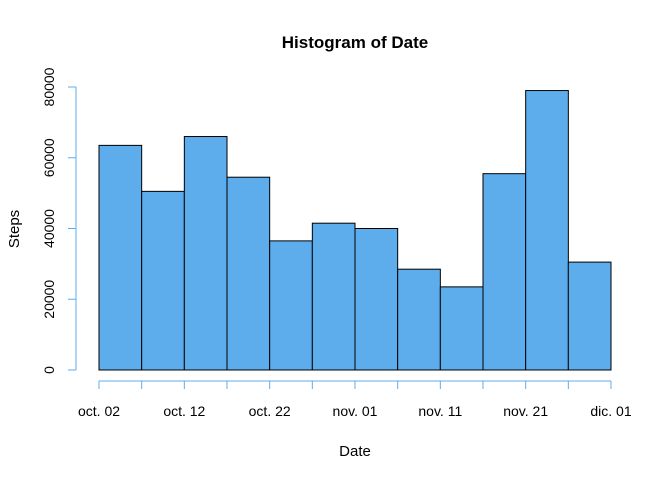 The width and height of the screenshot is (672, 480). I want to click on y-tick-label: 0, so click(49, 370).